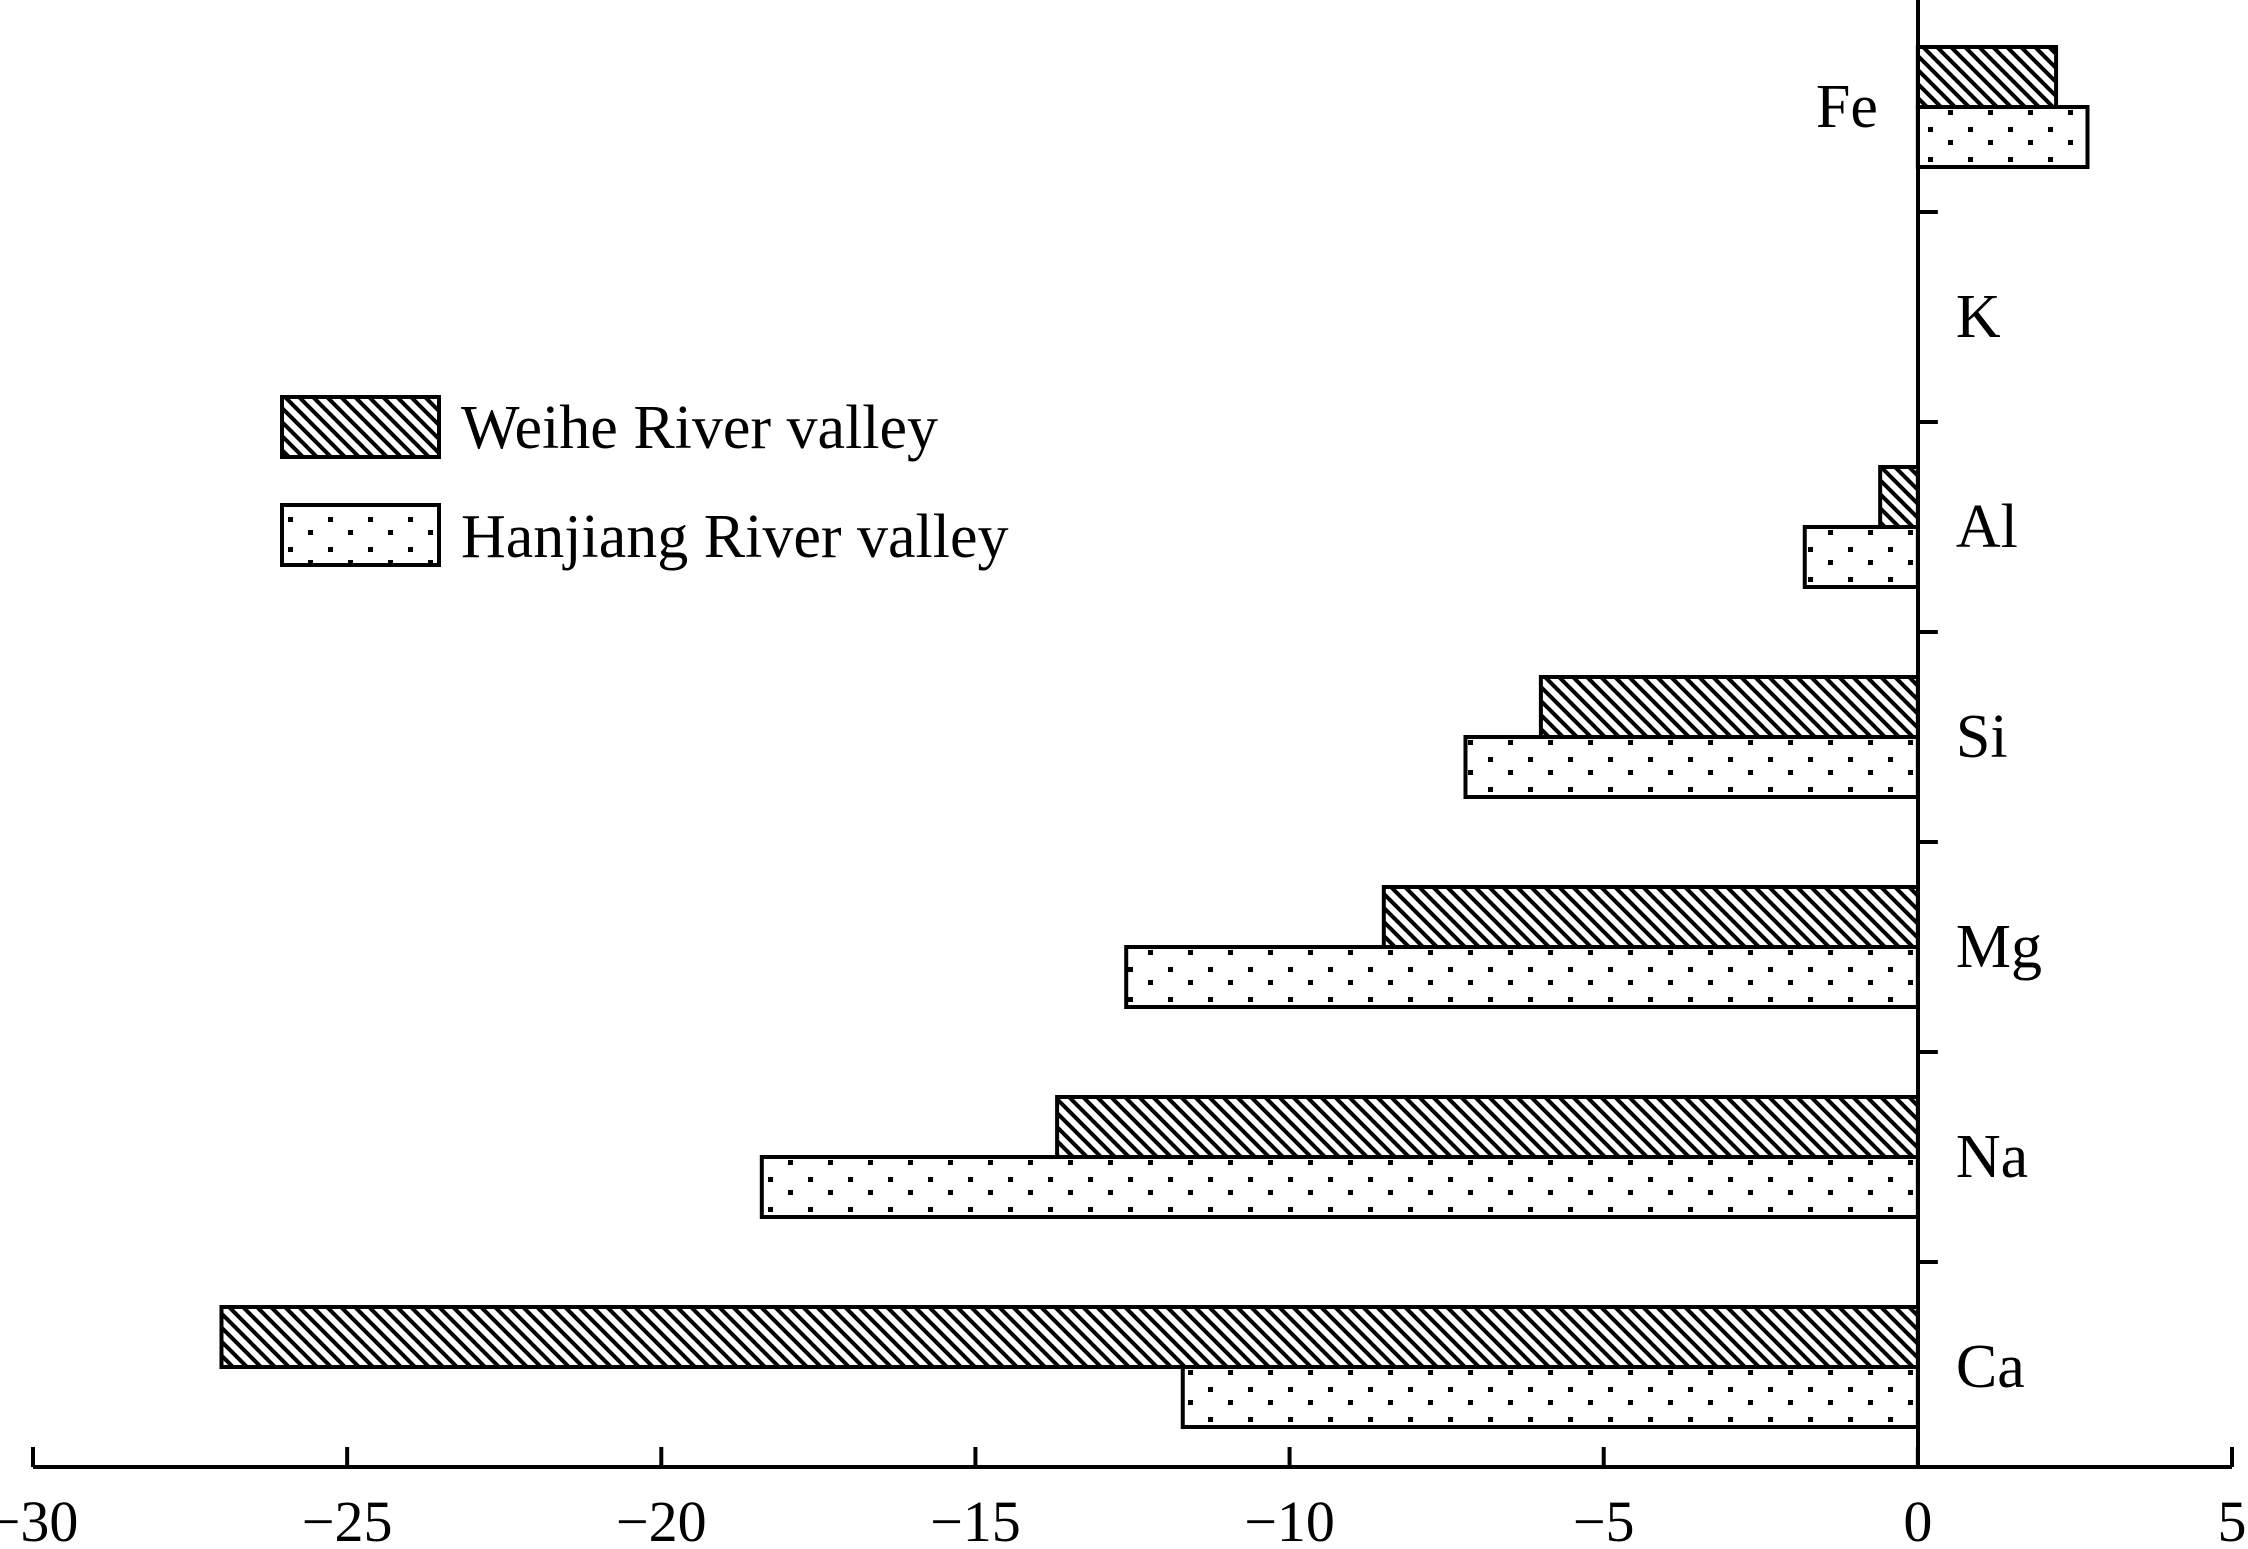 Image resolution: width=2248 pixels, height=1549 pixels. I want to click on bar-na-hanjiang, so click(1339, 1187).